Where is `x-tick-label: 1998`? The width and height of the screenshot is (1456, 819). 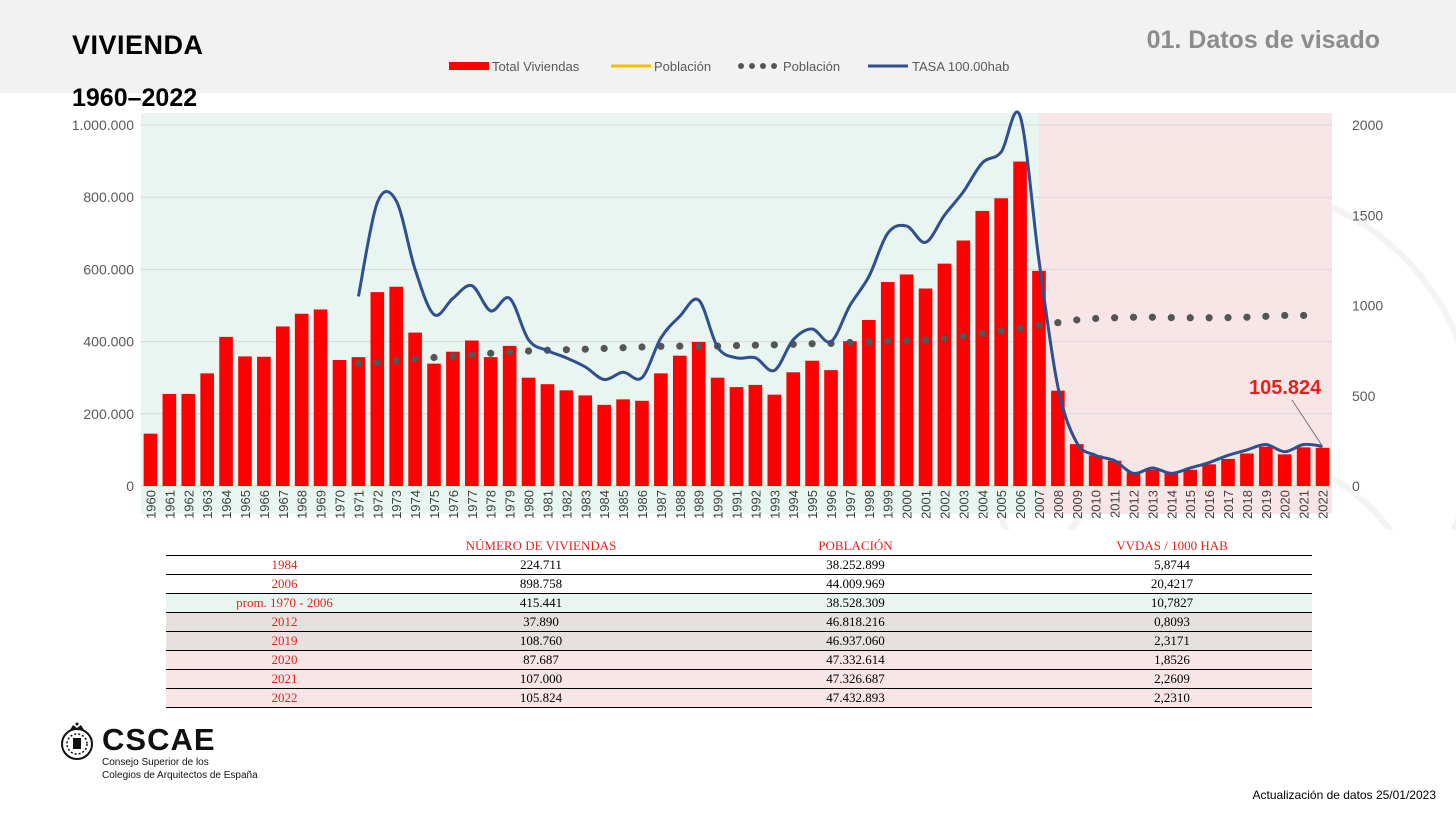
x-tick-label: 1998 is located at coordinates (869, 504).